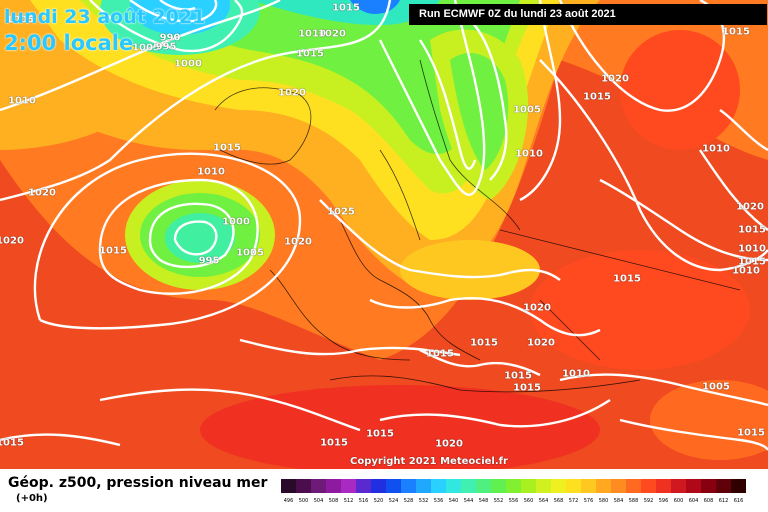  I want to click on color-scale-label: 496, so click(288, 501).